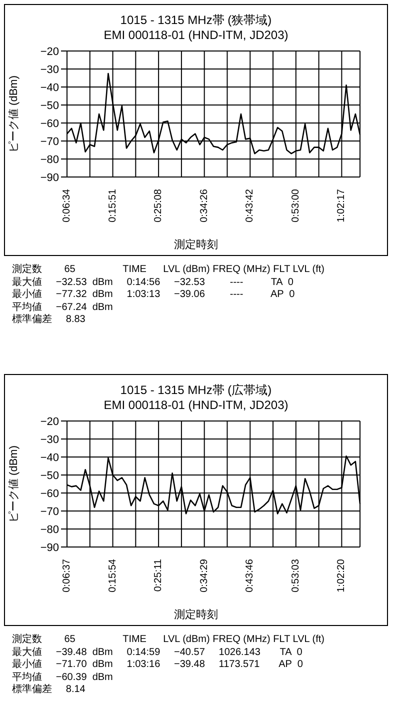 This screenshot has width=400, height=717. Describe the element at coordinates (158, 205) in the screenshot. I see `x-tick-label: 0:25:08` at that location.